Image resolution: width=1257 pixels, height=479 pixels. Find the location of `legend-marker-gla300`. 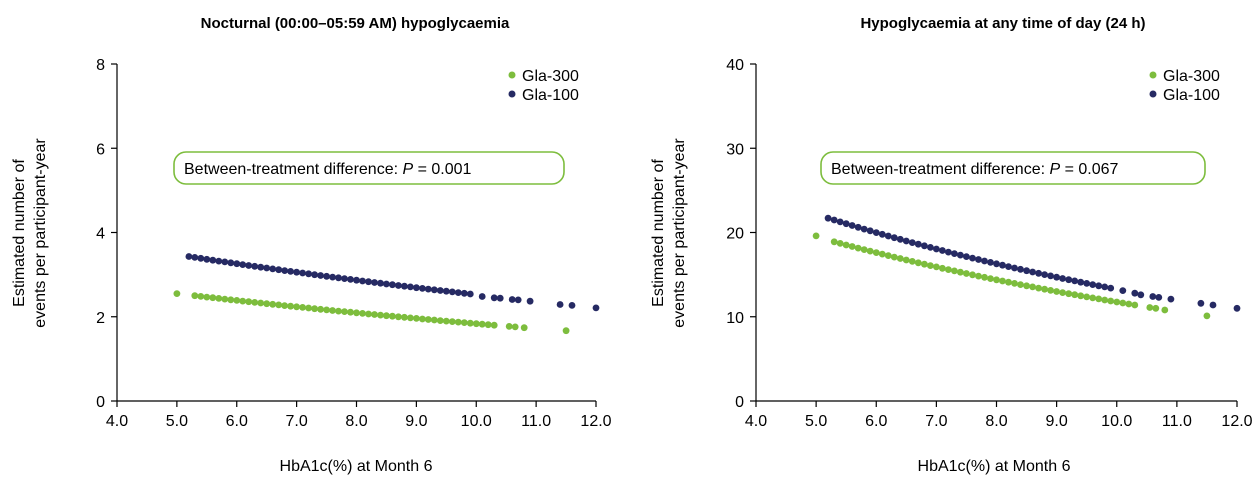

legend-marker-gla300 is located at coordinates (512, 75).